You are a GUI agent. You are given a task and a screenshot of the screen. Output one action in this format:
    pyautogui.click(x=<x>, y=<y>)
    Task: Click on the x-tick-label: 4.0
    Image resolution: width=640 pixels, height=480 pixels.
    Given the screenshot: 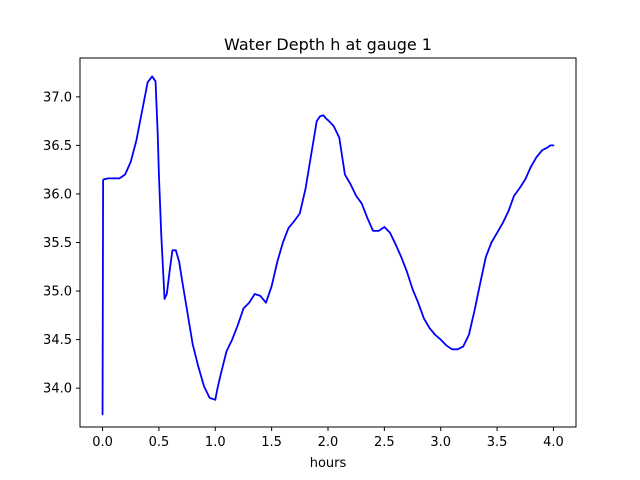 What is the action you would take?
    pyautogui.click(x=553, y=442)
    